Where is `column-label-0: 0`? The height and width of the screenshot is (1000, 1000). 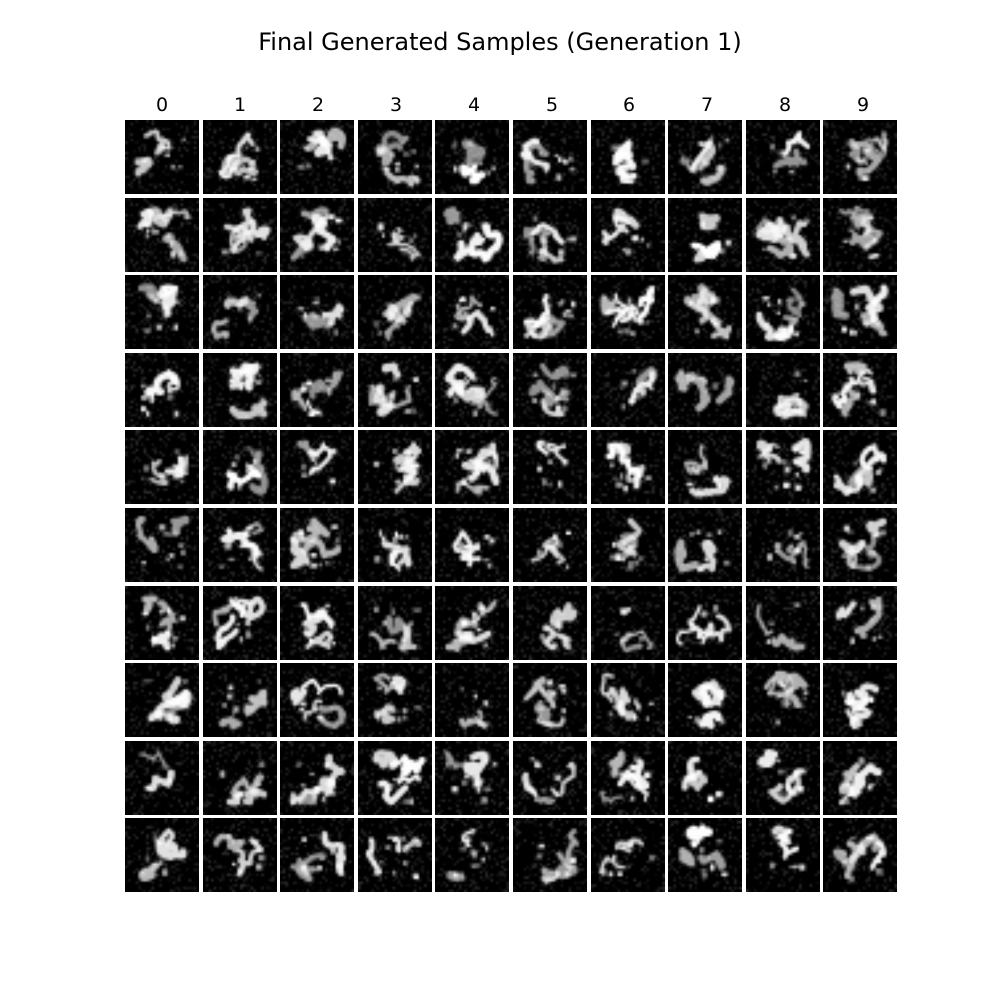
column-label-0: 0 is located at coordinates (162, 105).